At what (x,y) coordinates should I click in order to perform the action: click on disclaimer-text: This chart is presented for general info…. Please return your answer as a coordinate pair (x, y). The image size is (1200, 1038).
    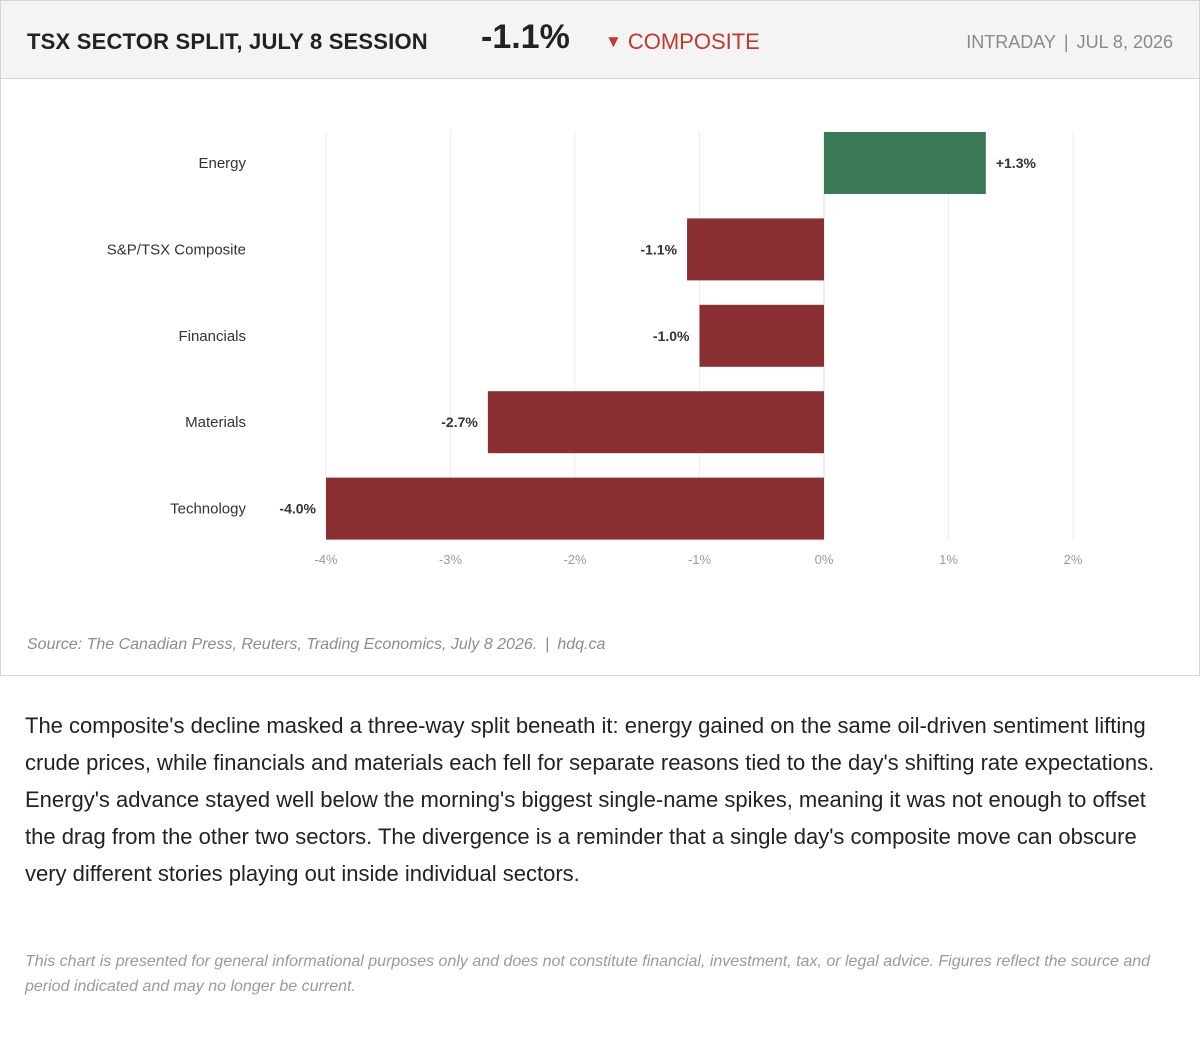
    Looking at the image, I should click on (588, 974).